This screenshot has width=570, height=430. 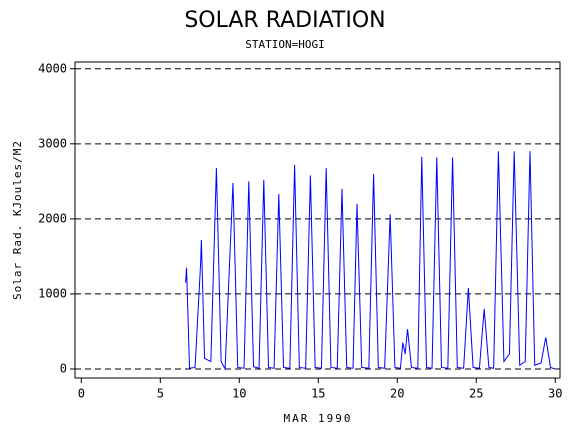 I want to click on y-tick-label: 2000, so click(x=52, y=218).